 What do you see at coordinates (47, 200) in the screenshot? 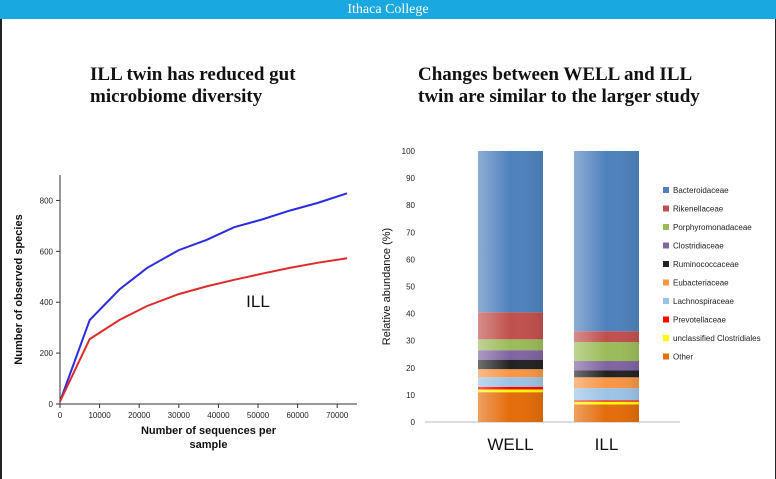
I see `y-tick-label: 800` at bounding box center [47, 200].